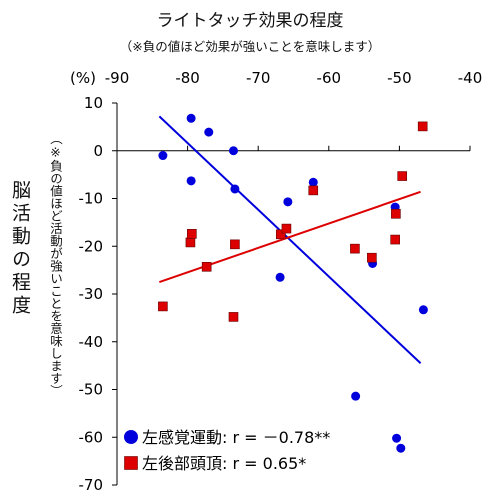 This screenshot has height=499, width=500. Describe the element at coordinates (91, 342) in the screenshot. I see `y-tick-label: -40` at that location.